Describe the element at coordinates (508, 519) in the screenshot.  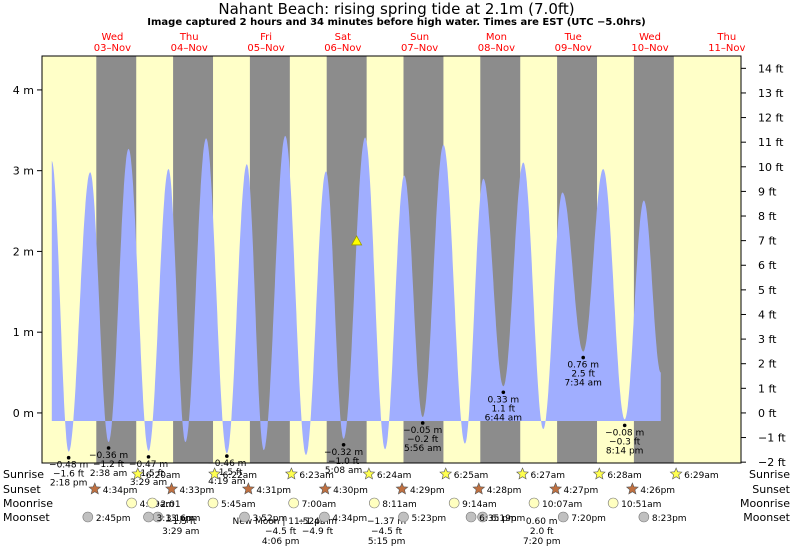
I see `moonset-time: 6:19pm` at that location.